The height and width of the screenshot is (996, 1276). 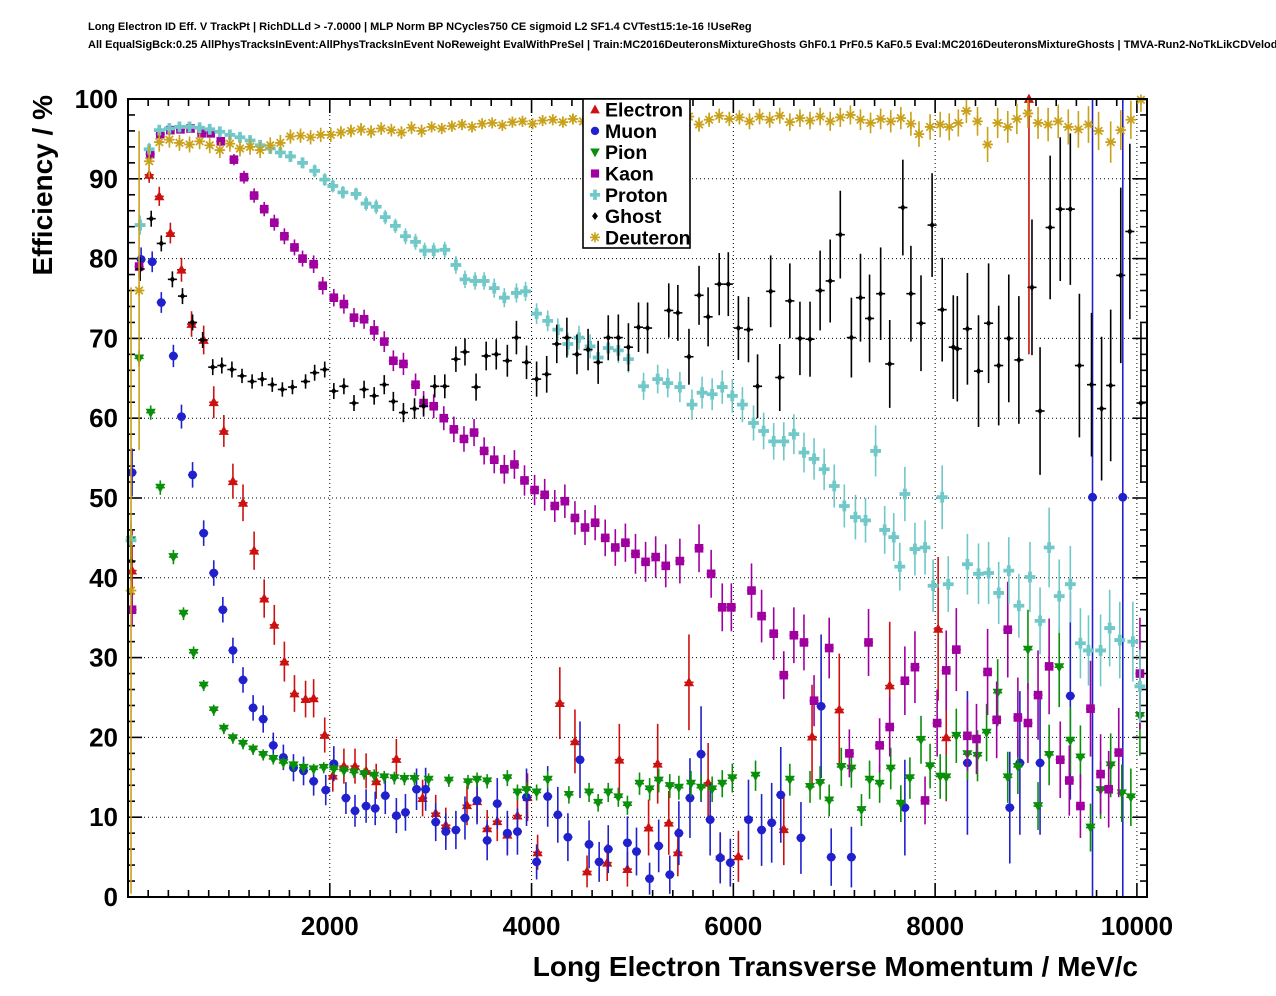 What do you see at coordinates (631, 132) in the screenshot?
I see `legend-label: Muon` at bounding box center [631, 132].